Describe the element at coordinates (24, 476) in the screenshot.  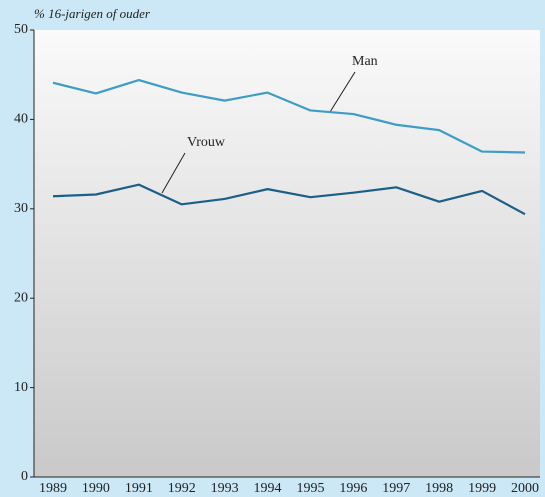
I see `y-tick-label: 0` at that location.